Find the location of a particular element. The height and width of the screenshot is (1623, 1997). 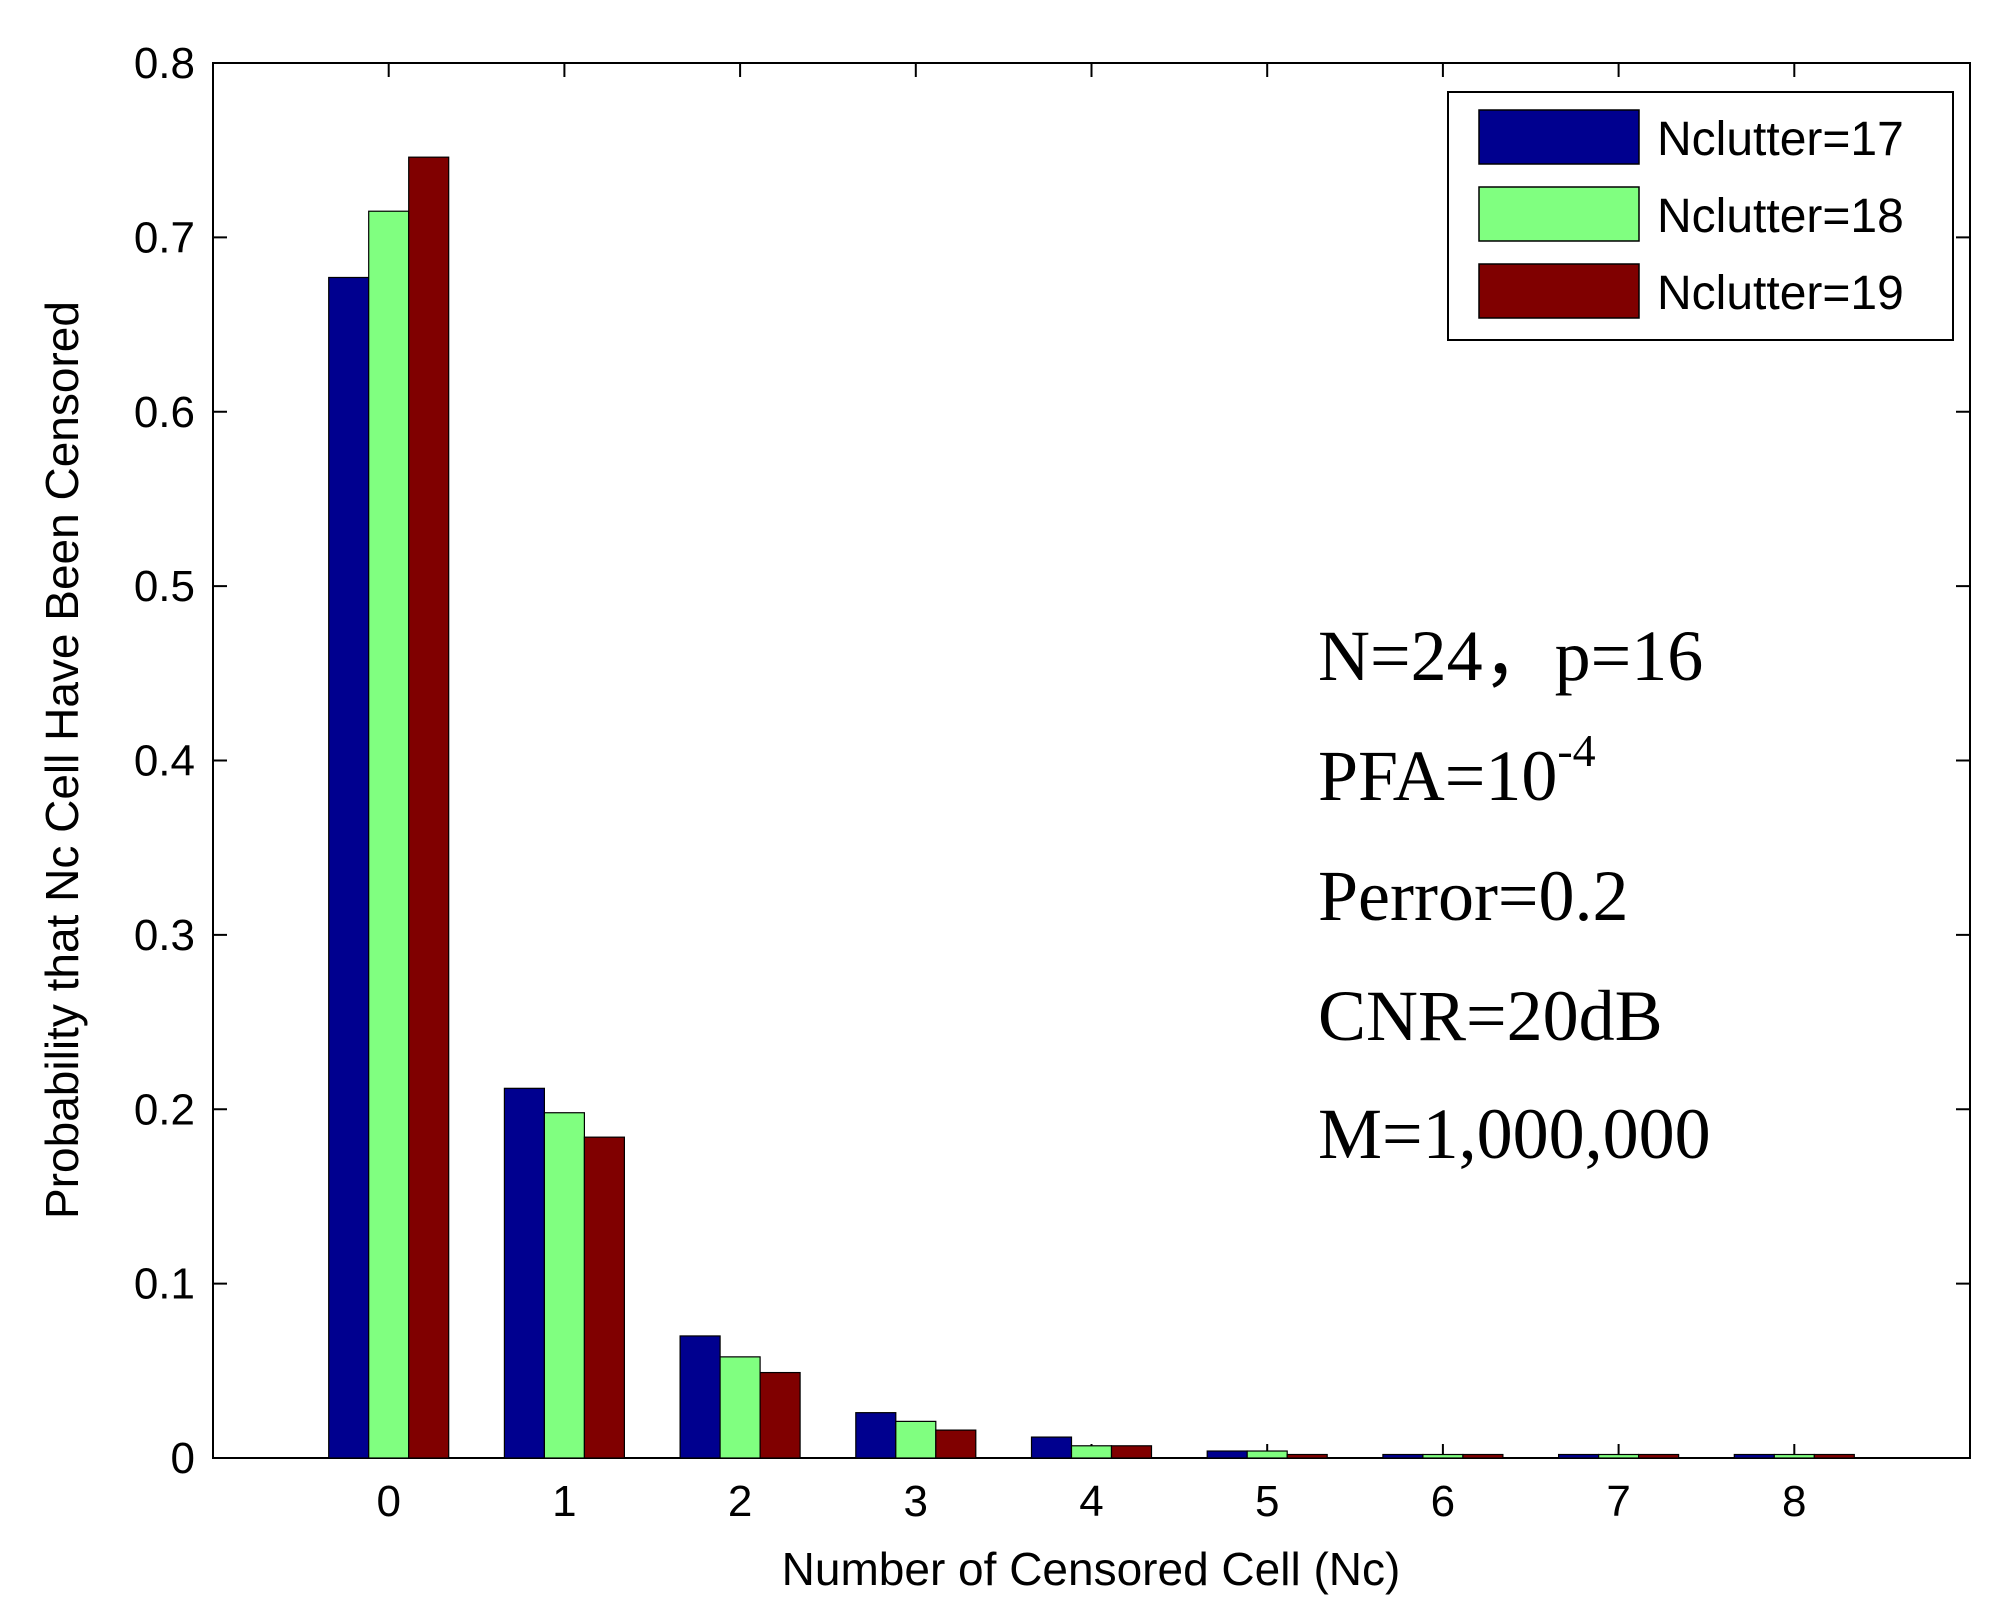

bar-series2-cat2 is located at coordinates (780, 1415).